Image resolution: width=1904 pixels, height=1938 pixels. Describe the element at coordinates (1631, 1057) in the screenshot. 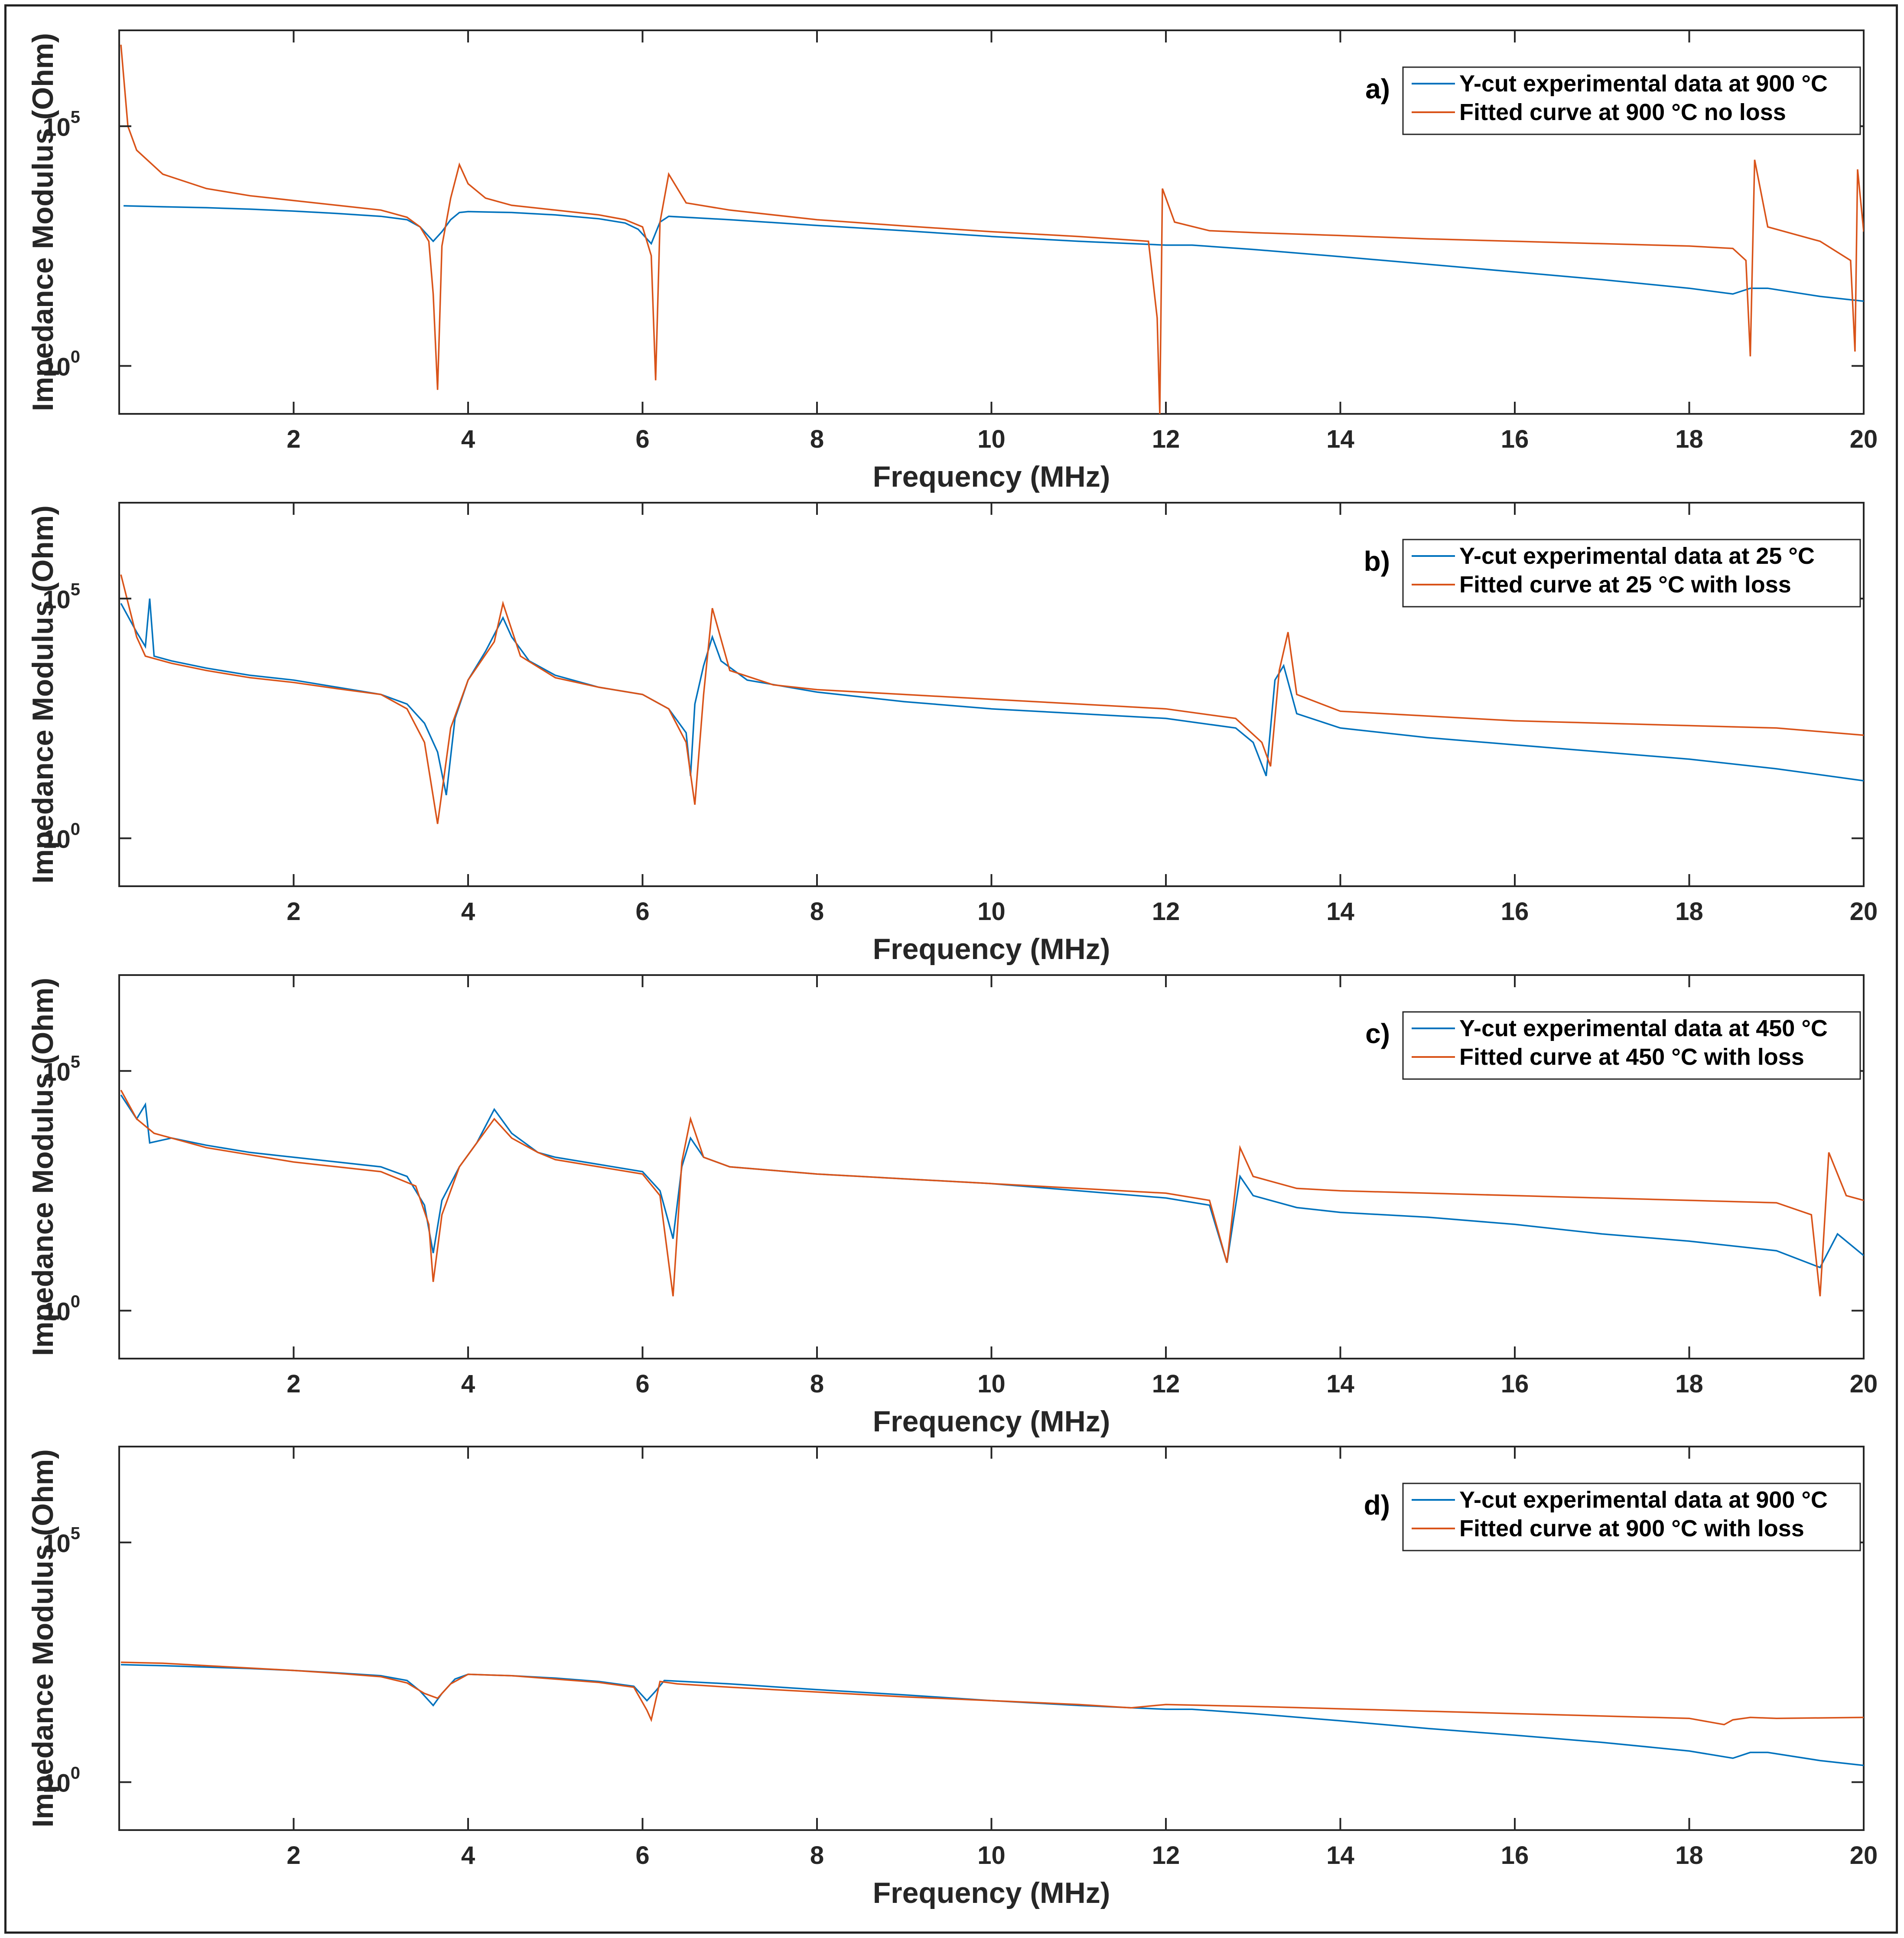

I see `legend-entry: Fitted curve at 450 °C with loss` at that location.